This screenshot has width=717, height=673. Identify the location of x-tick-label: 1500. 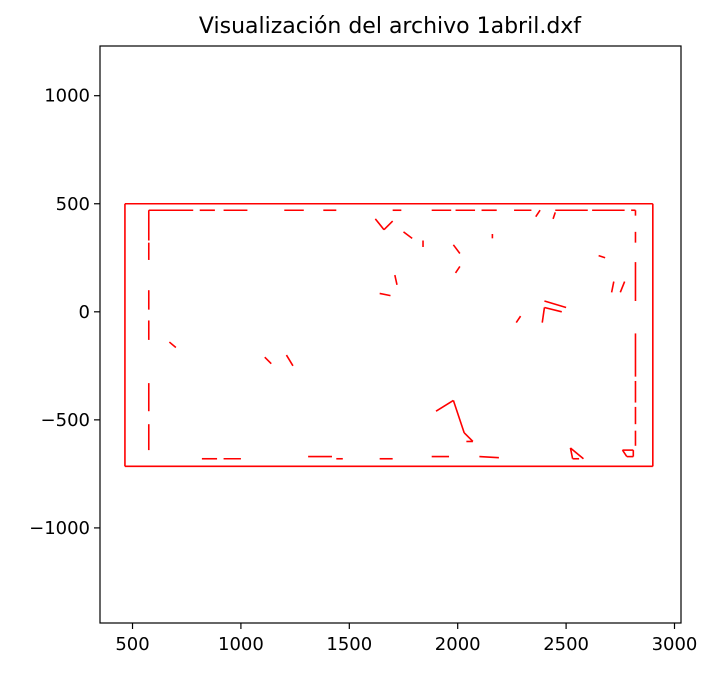
(349, 644).